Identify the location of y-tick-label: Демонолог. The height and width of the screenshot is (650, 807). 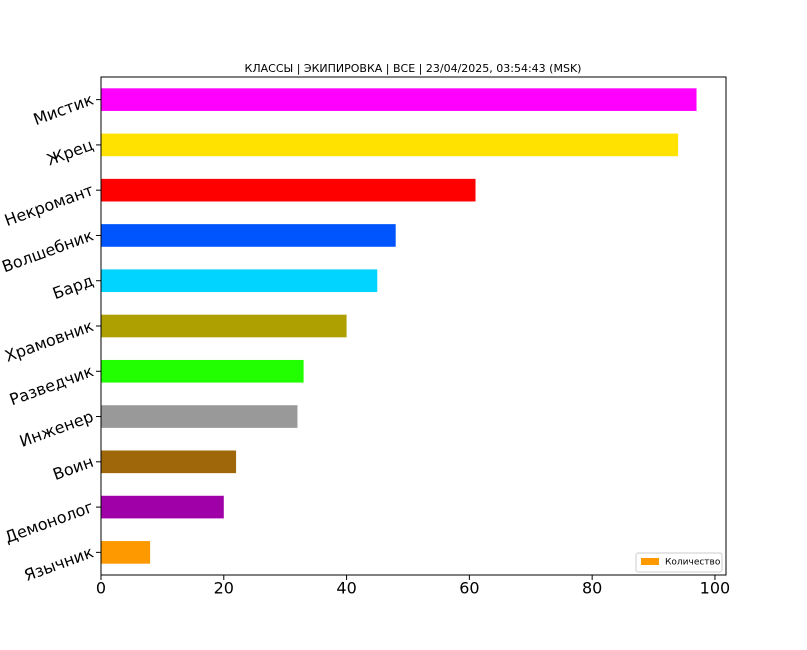
(49, 522).